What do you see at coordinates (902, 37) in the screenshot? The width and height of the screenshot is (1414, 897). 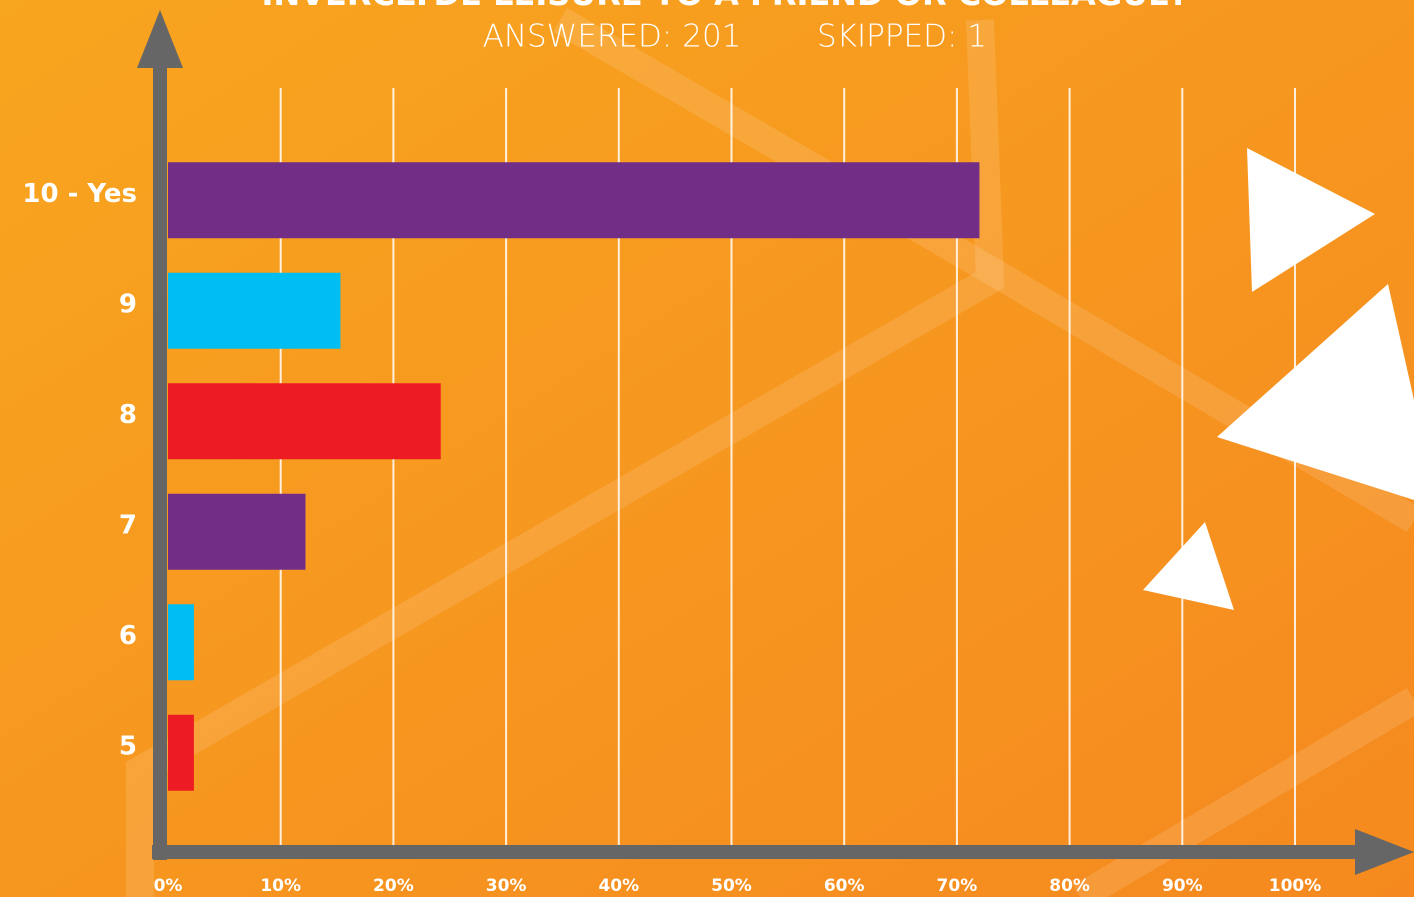 I see `subtitle: SKIPPED: 1` at bounding box center [902, 37].